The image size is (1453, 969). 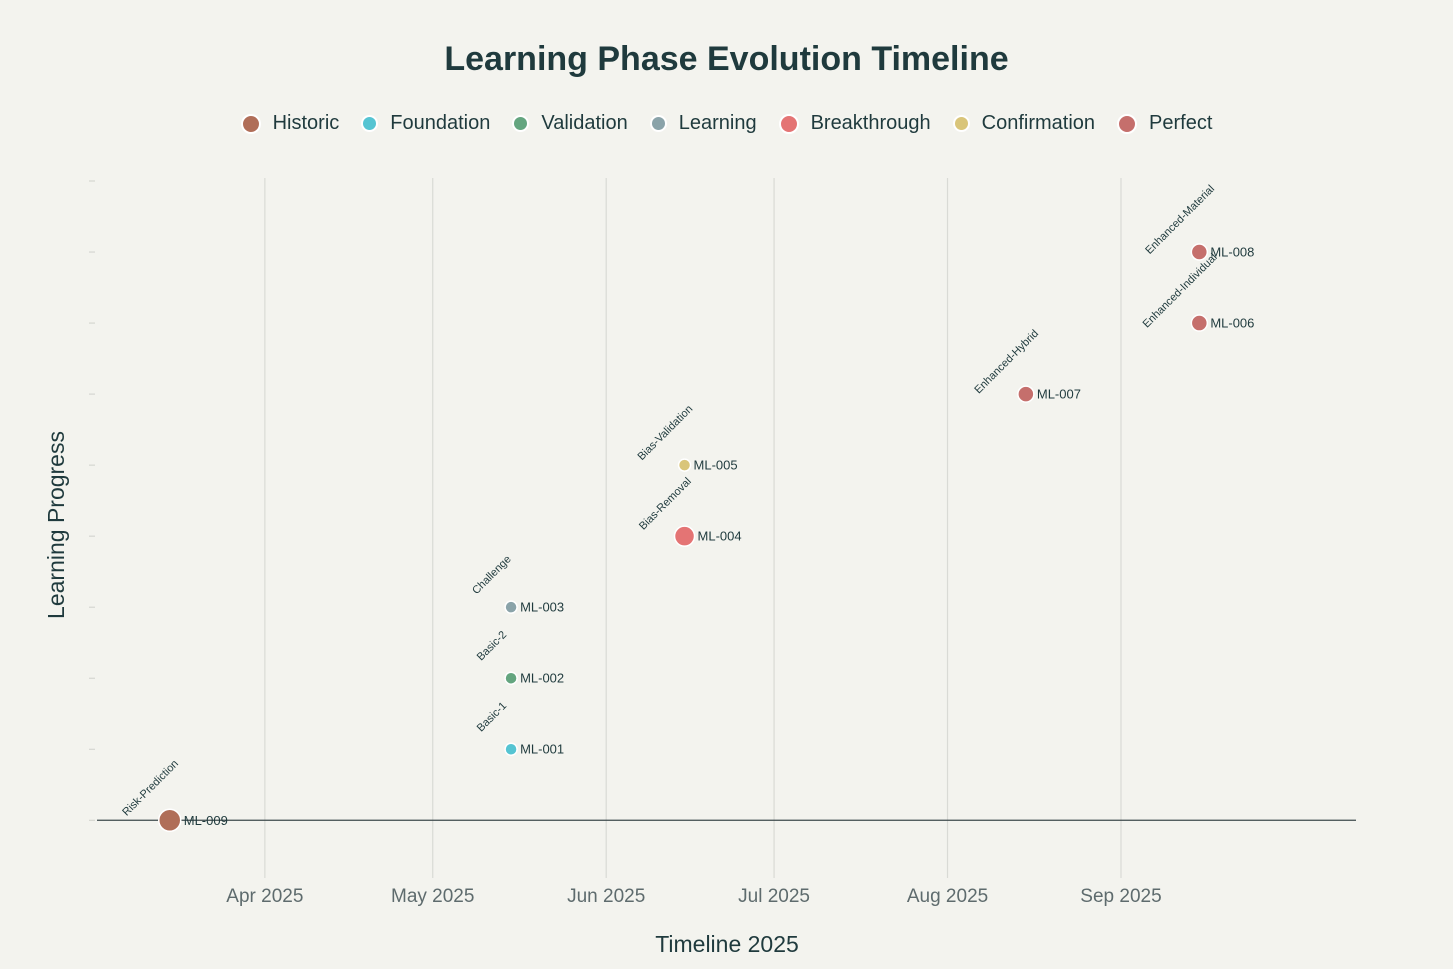 I want to click on x-axis-label: Timeline 2025, so click(x=727, y=944).